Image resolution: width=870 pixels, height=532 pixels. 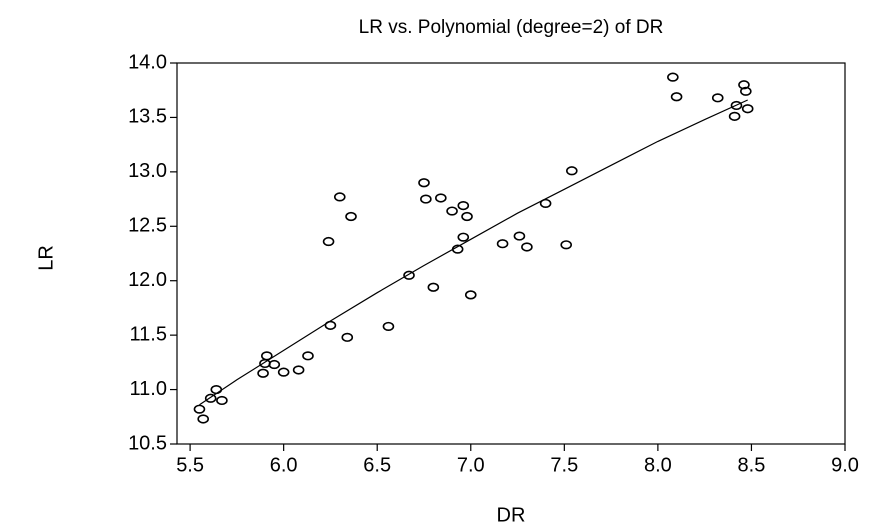 I want to click on x-tick-label: 6.5, so click(x=377, y=465).